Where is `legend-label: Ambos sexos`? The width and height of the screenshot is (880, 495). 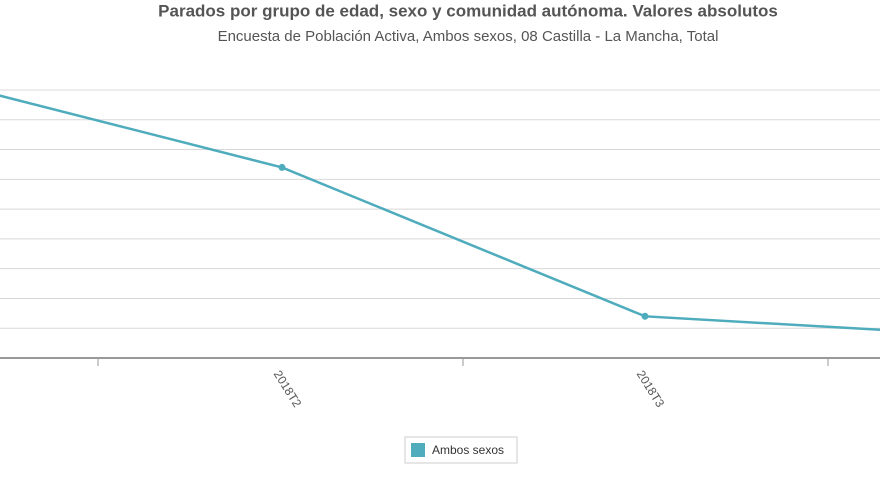 legend-label: Ambos sexos is located at coordinates (468, 450).